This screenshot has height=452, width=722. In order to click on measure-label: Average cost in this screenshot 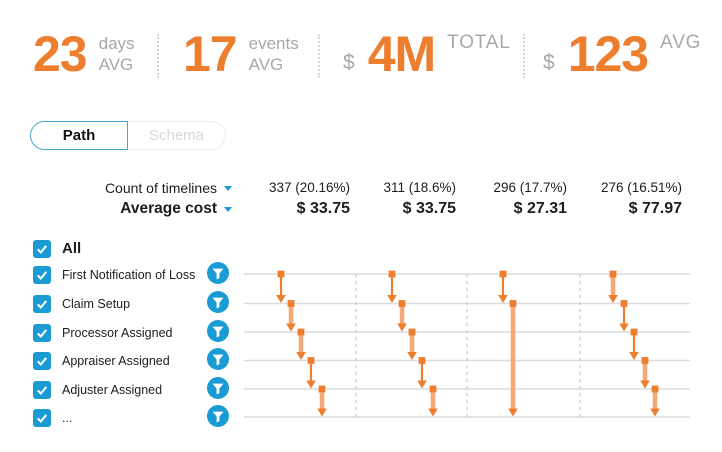, I will do `click(168, 208)`.